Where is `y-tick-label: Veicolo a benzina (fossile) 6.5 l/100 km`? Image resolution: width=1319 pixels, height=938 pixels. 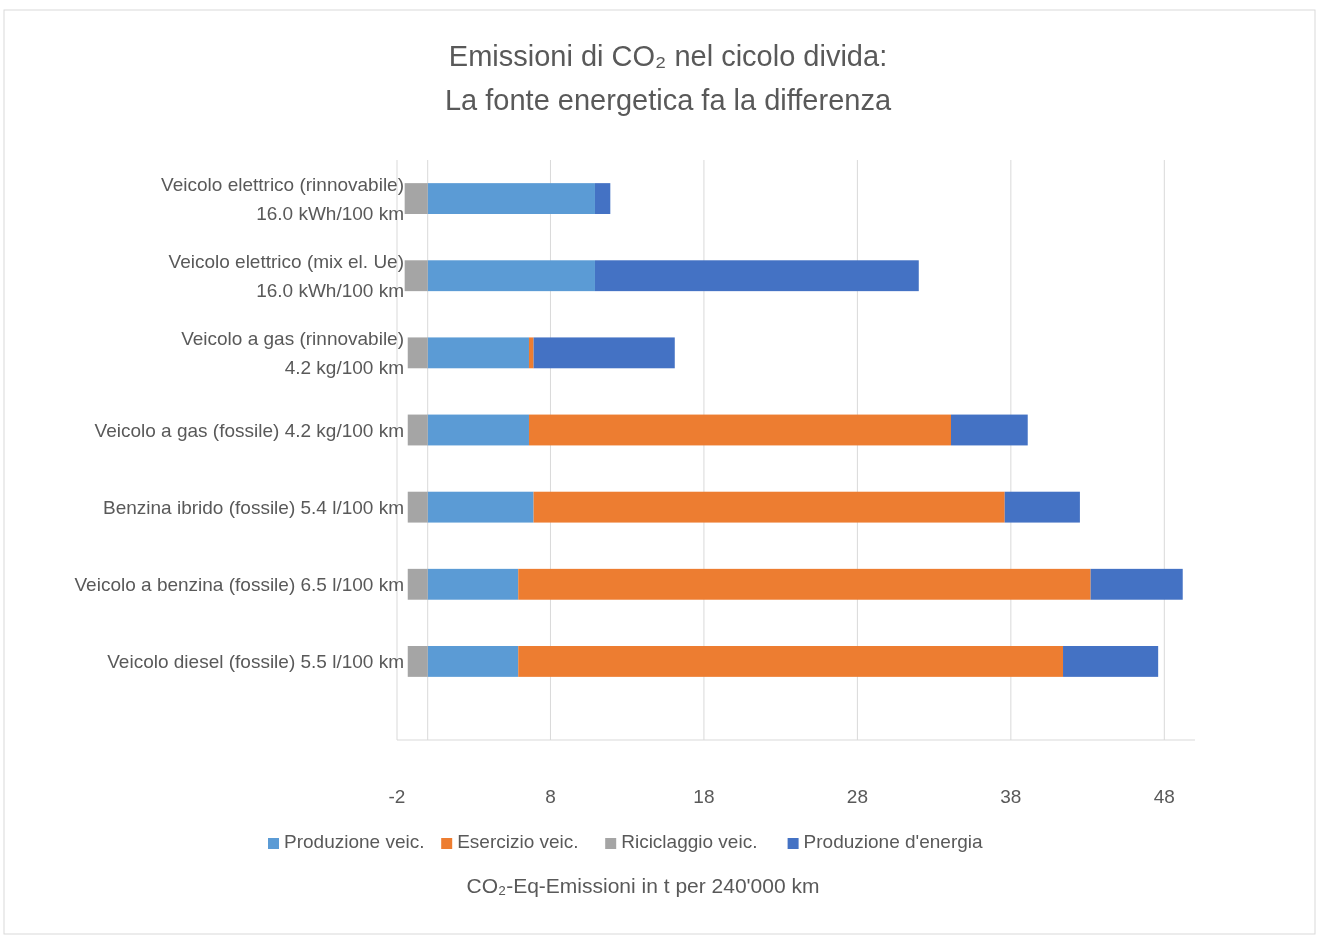
y-tick-label: Veicolo a benzina (fossile) 6.5 l/100 km is located at coordinates (239, 585).